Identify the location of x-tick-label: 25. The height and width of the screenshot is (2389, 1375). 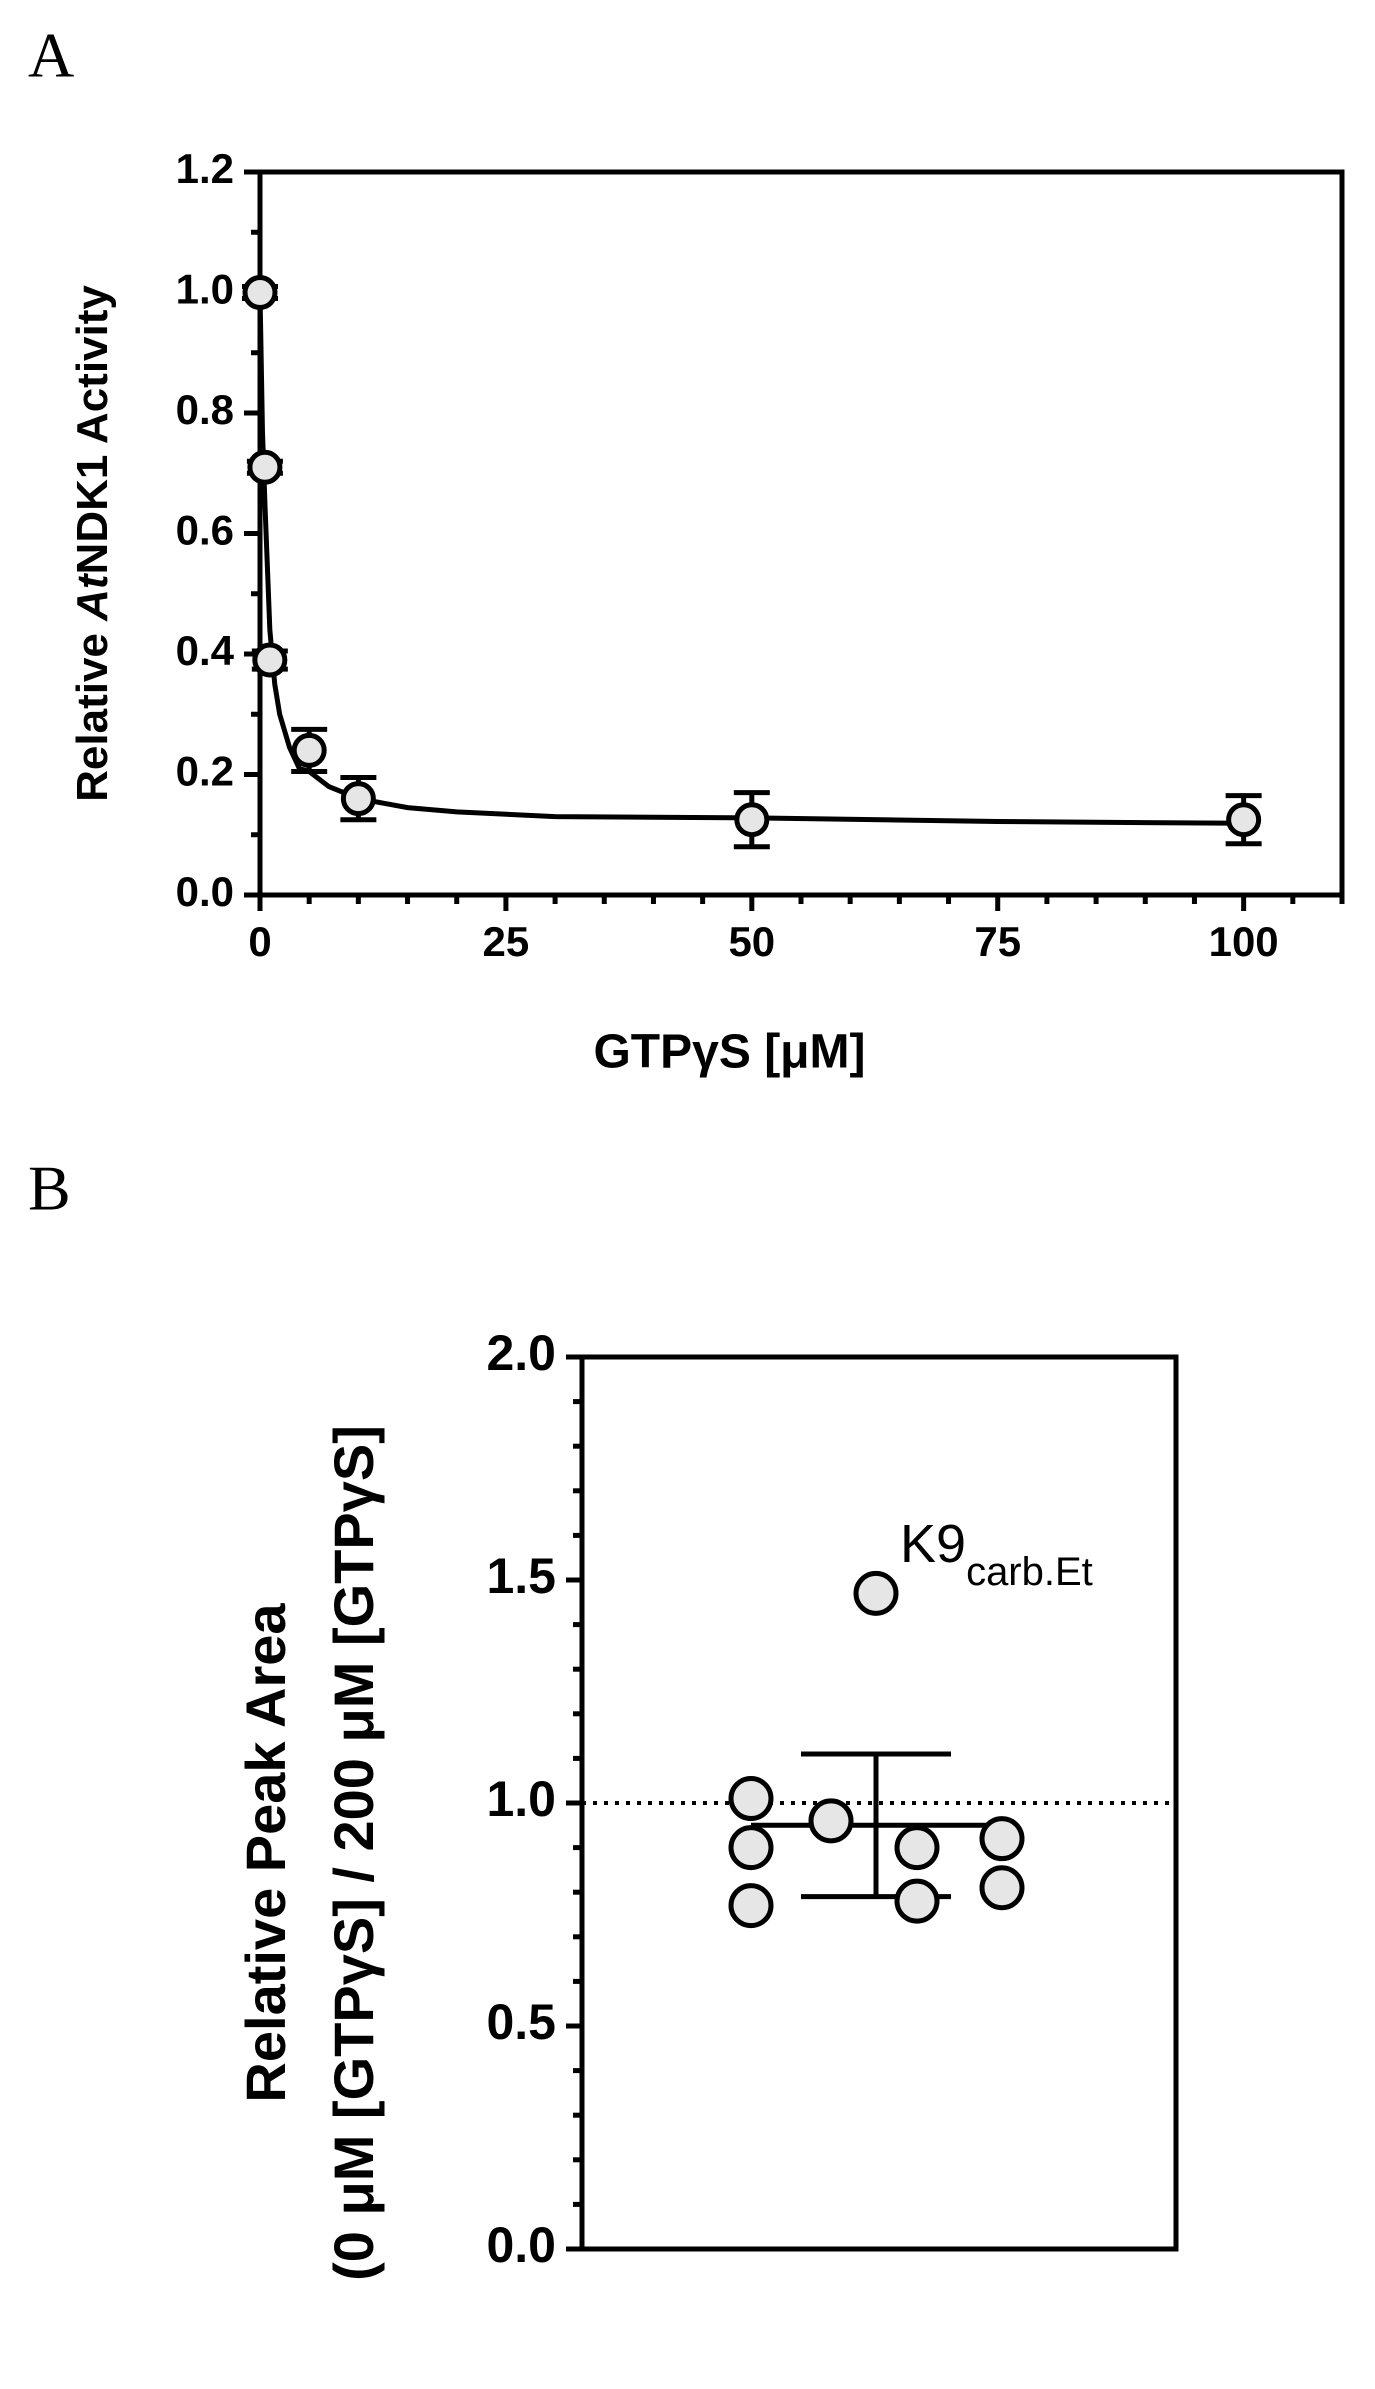
(506, 941).